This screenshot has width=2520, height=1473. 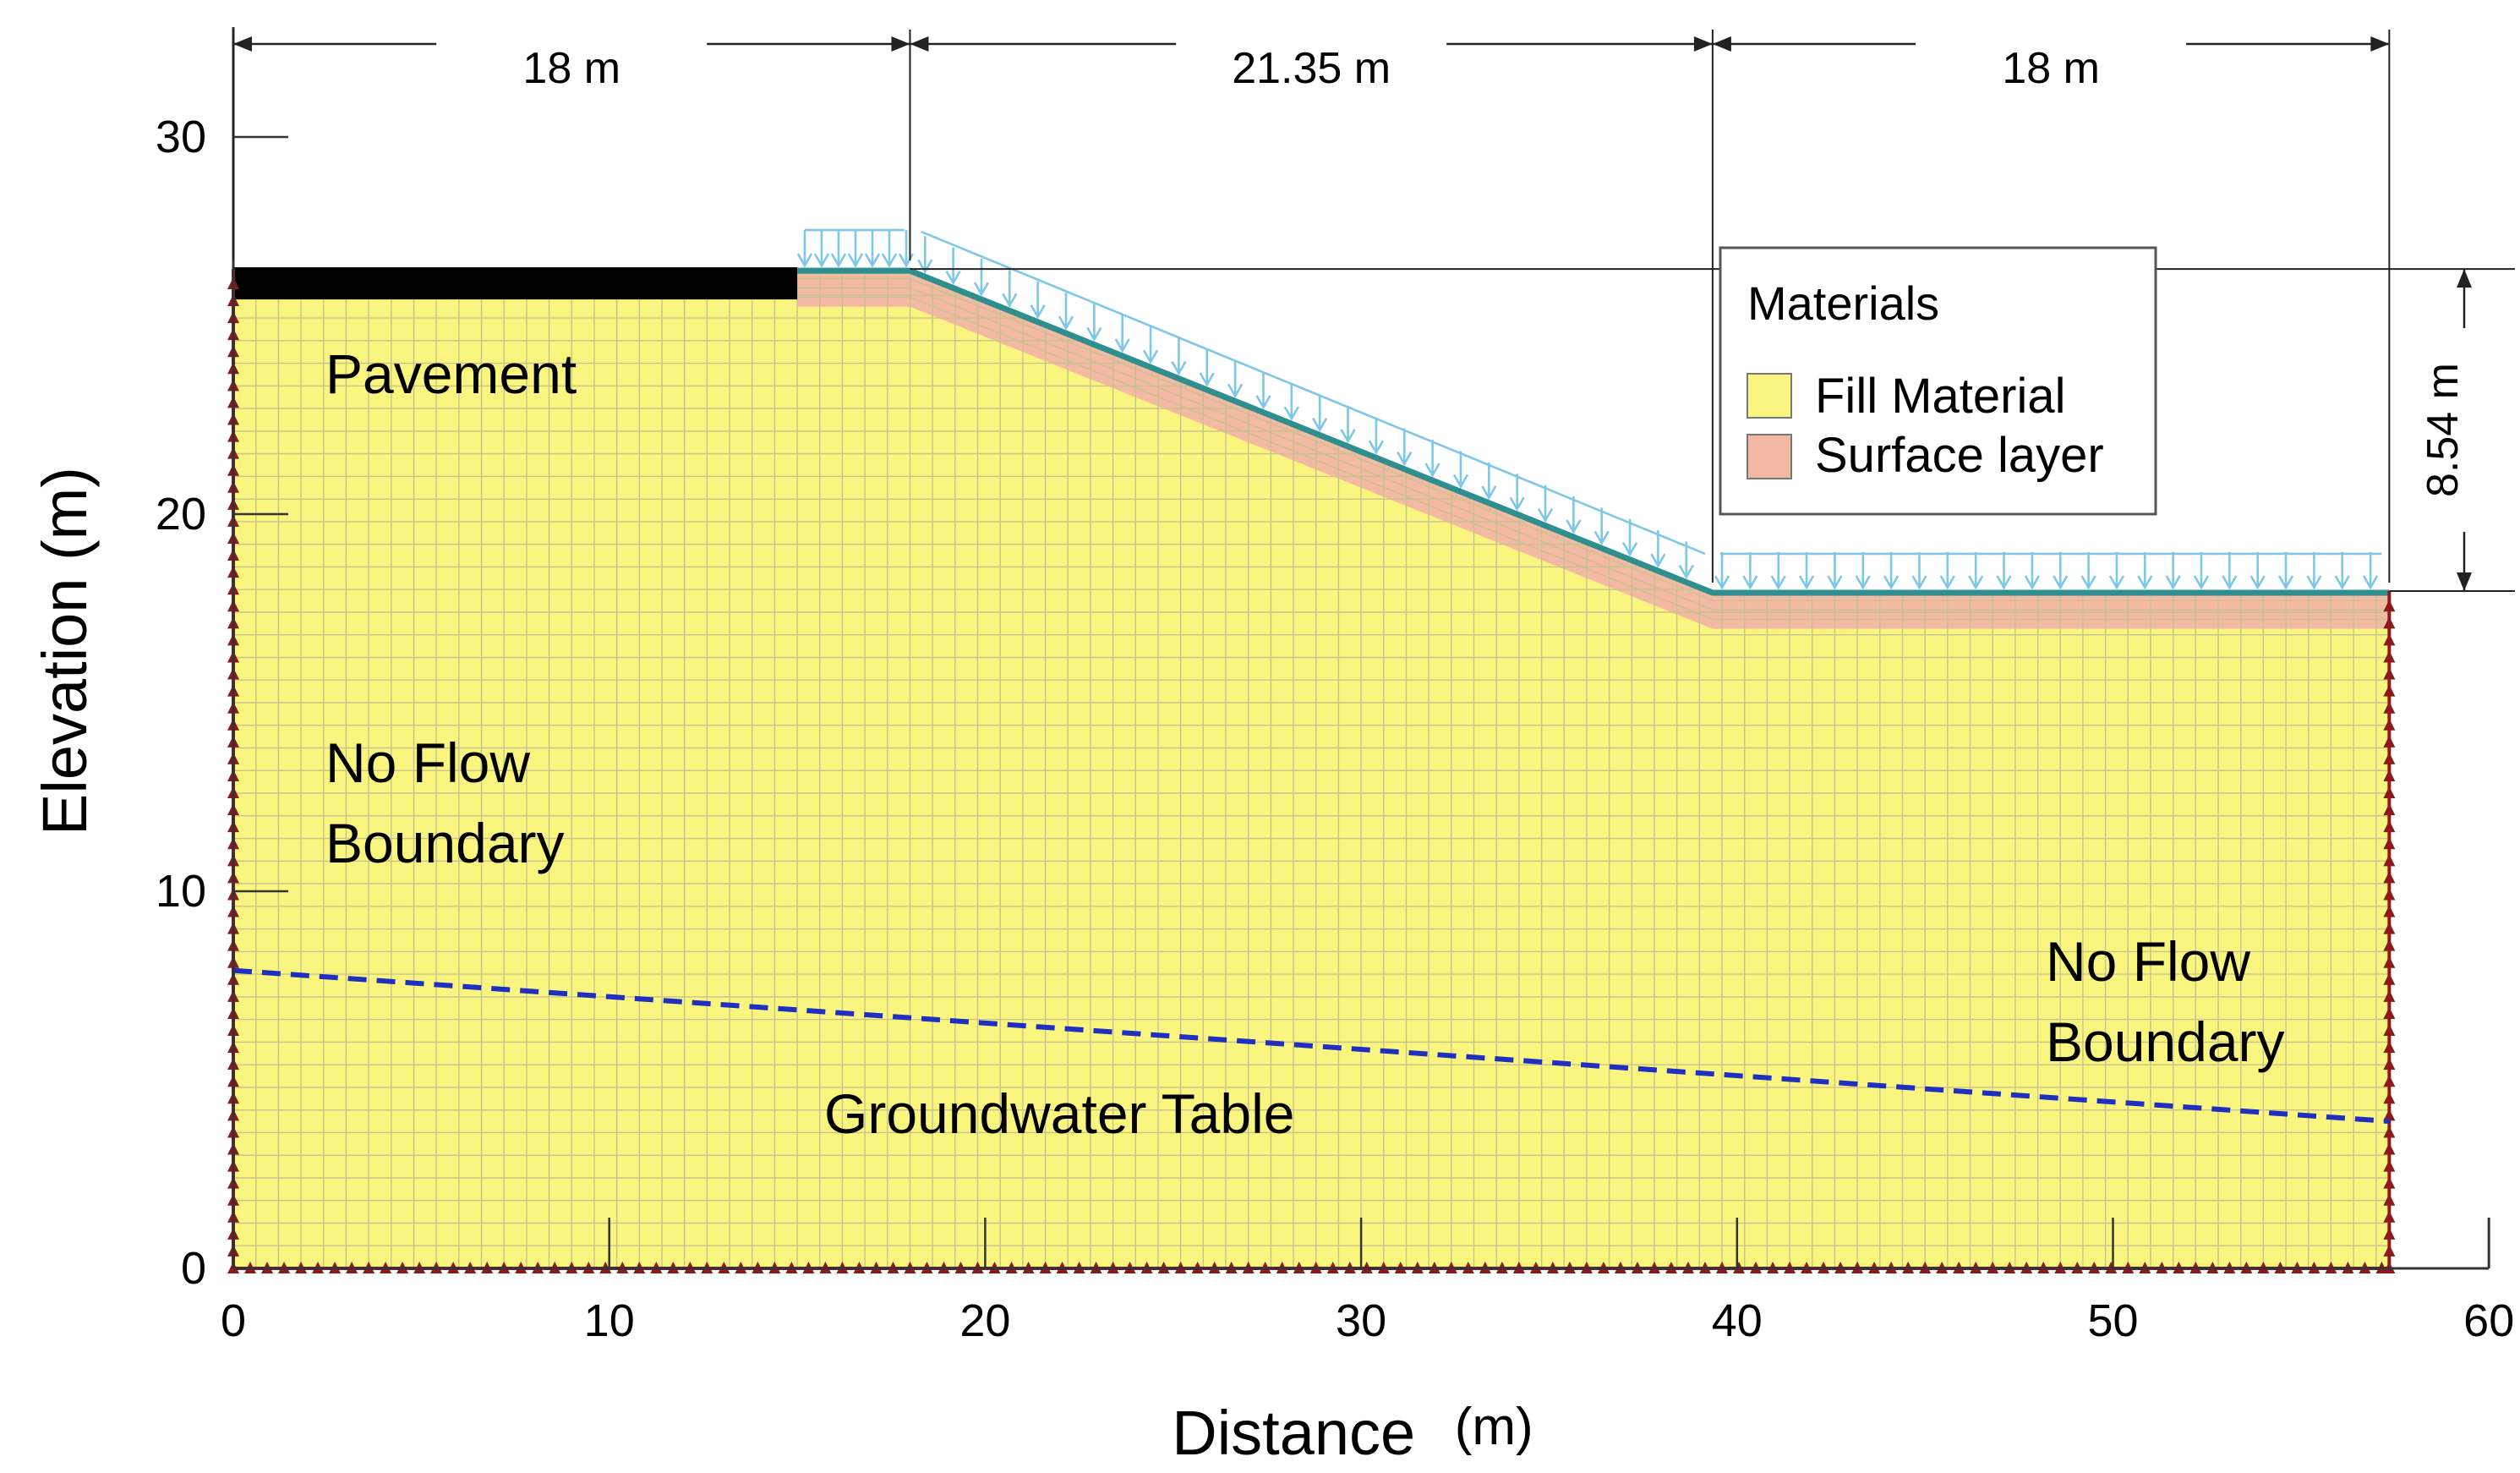 What do you see at coordinates (181, 514) in the screenshot?
I see `y-tick-label: 20` at bounding box center [181, 514].